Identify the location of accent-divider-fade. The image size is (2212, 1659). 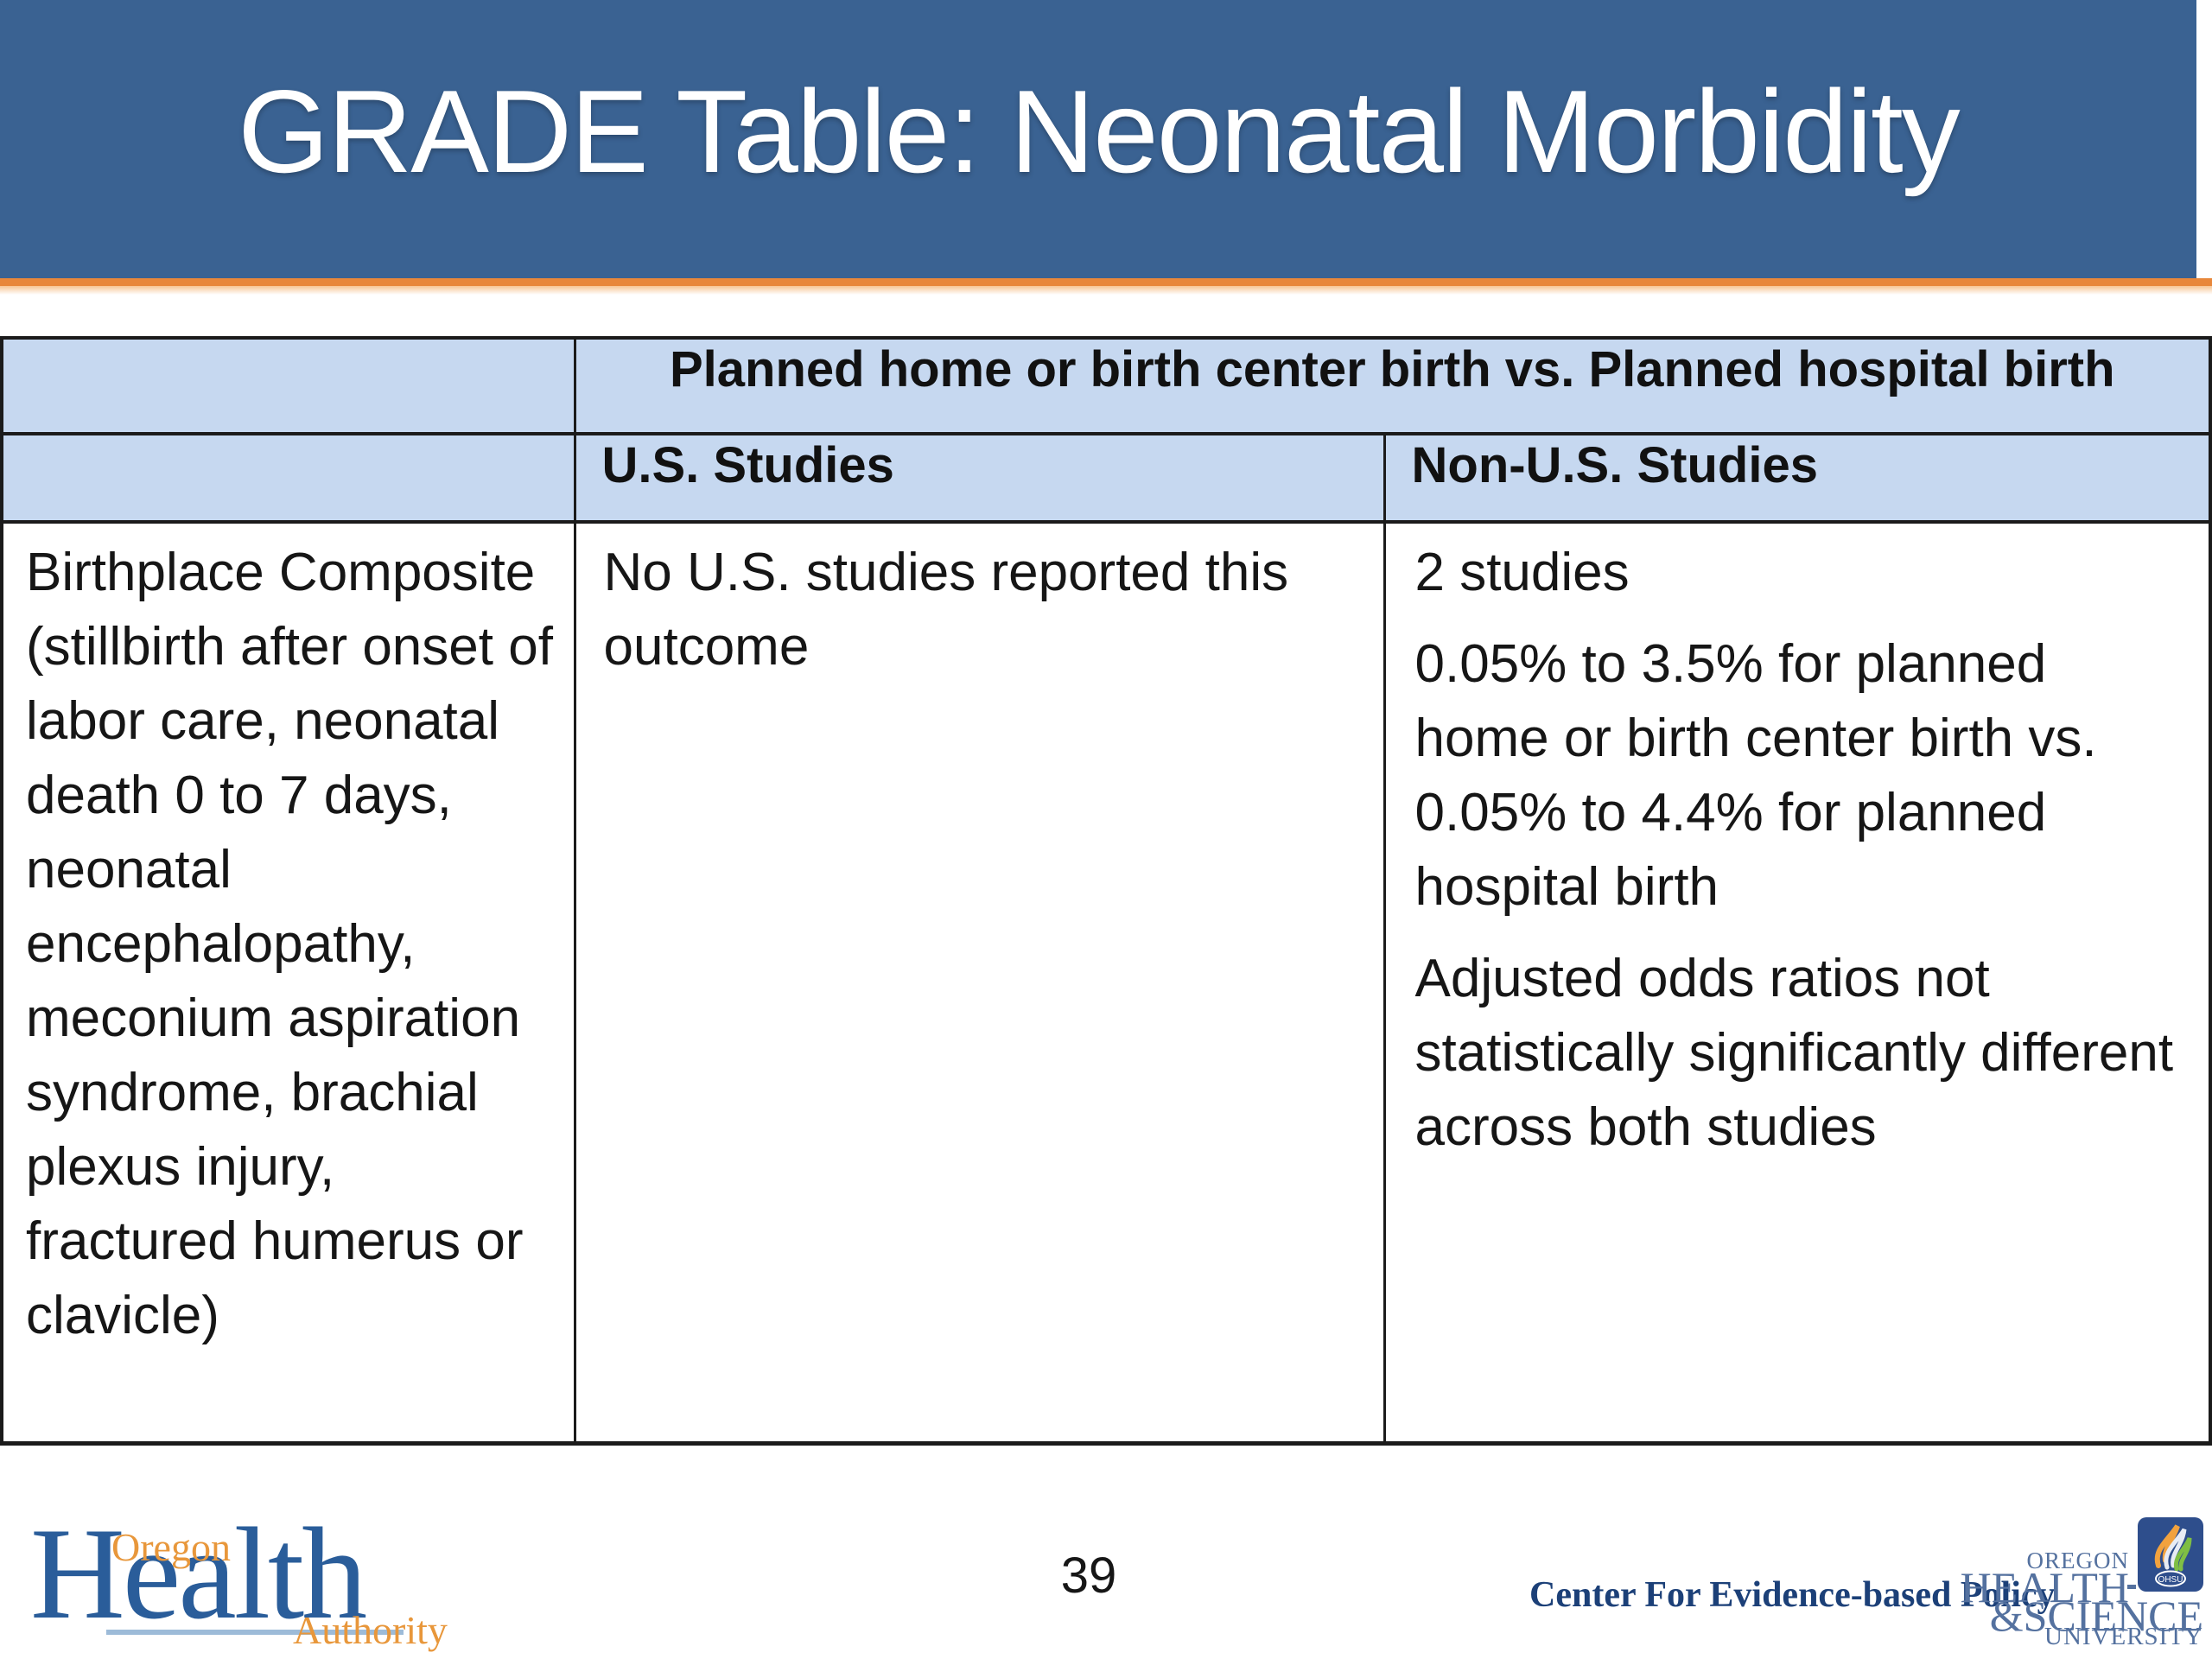
(1106, 290).